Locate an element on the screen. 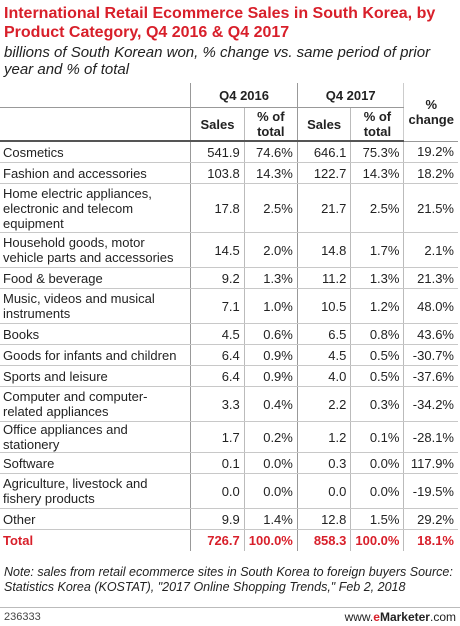 The image size is (460, 626). cell-pct-total-2017: 1.7% is located at coordinates (377, 250).